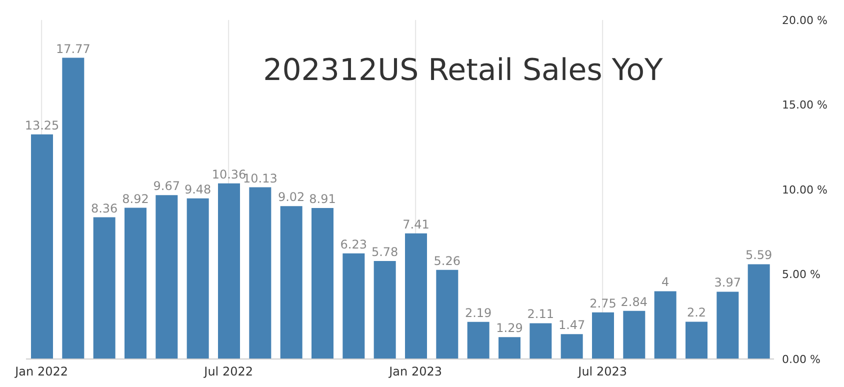 The width and height of the screenshot is (844, 387). Describe the element at coordinates (416, 224) in the screenshot. I see `data-label: 7.41` at that location.